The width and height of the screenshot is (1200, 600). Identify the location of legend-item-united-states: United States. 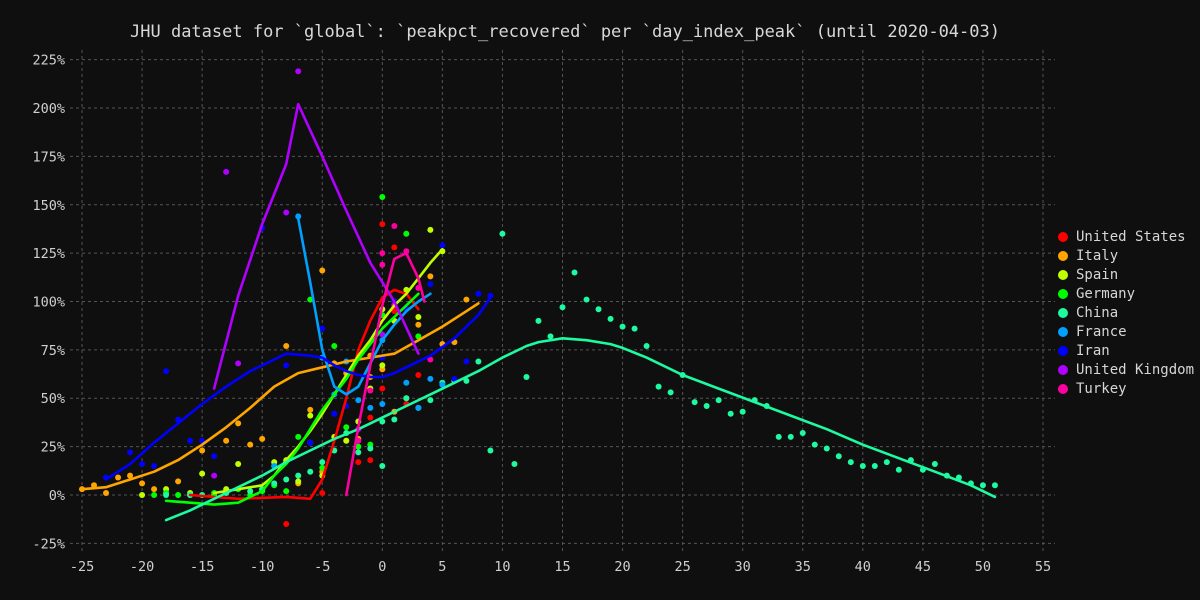
(1126, 236).